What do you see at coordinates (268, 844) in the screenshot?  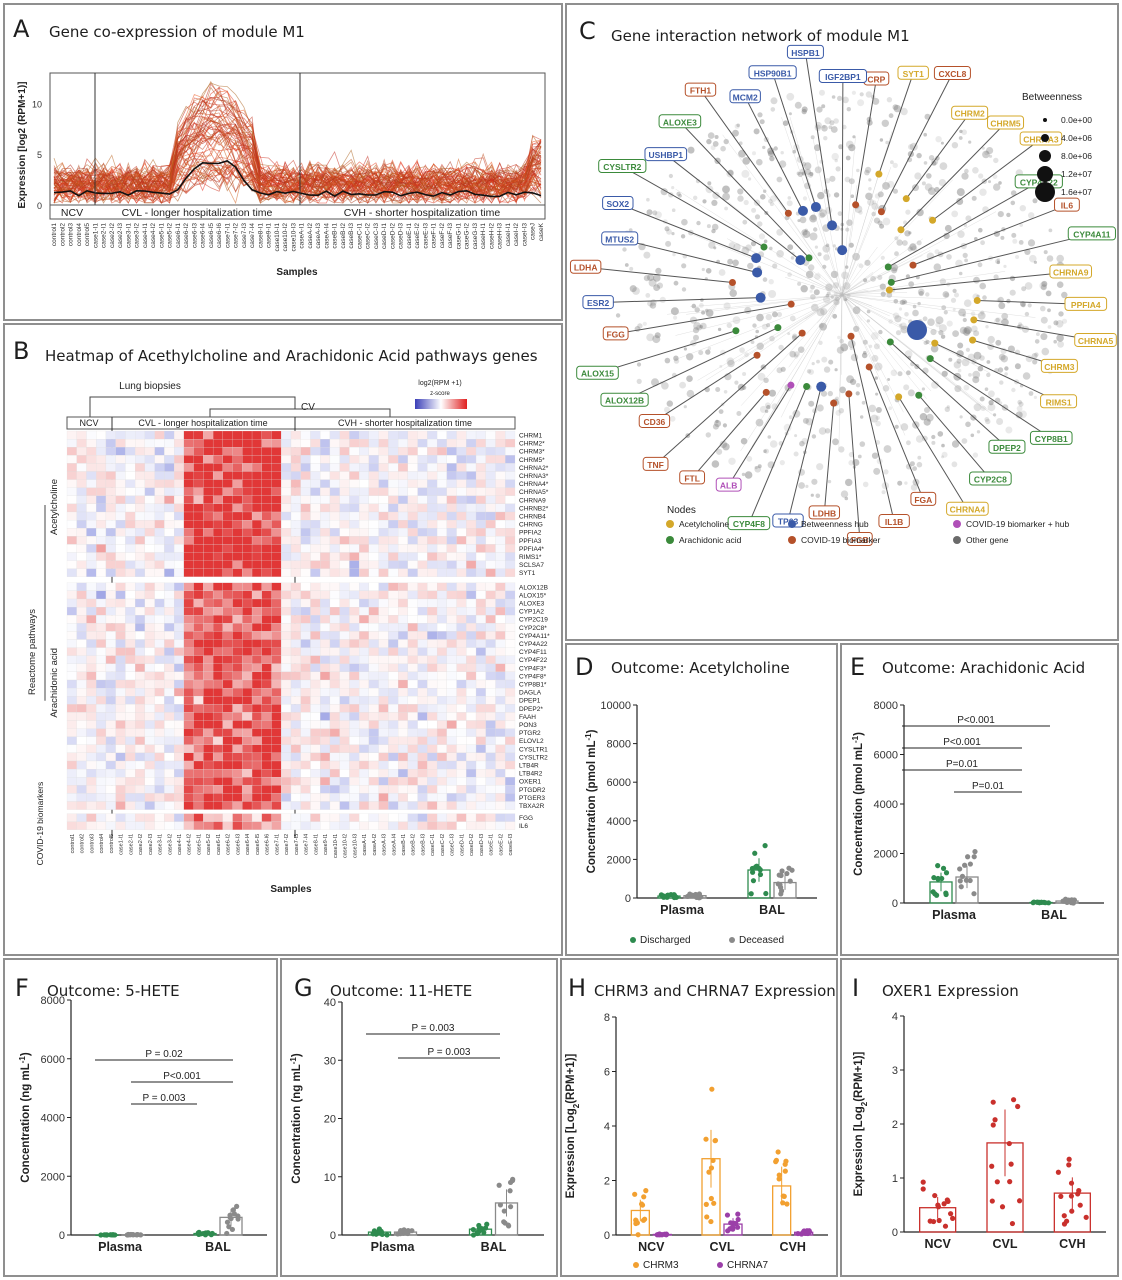 I see `sample-label: case6-I6` at bounding box center [268, 844].